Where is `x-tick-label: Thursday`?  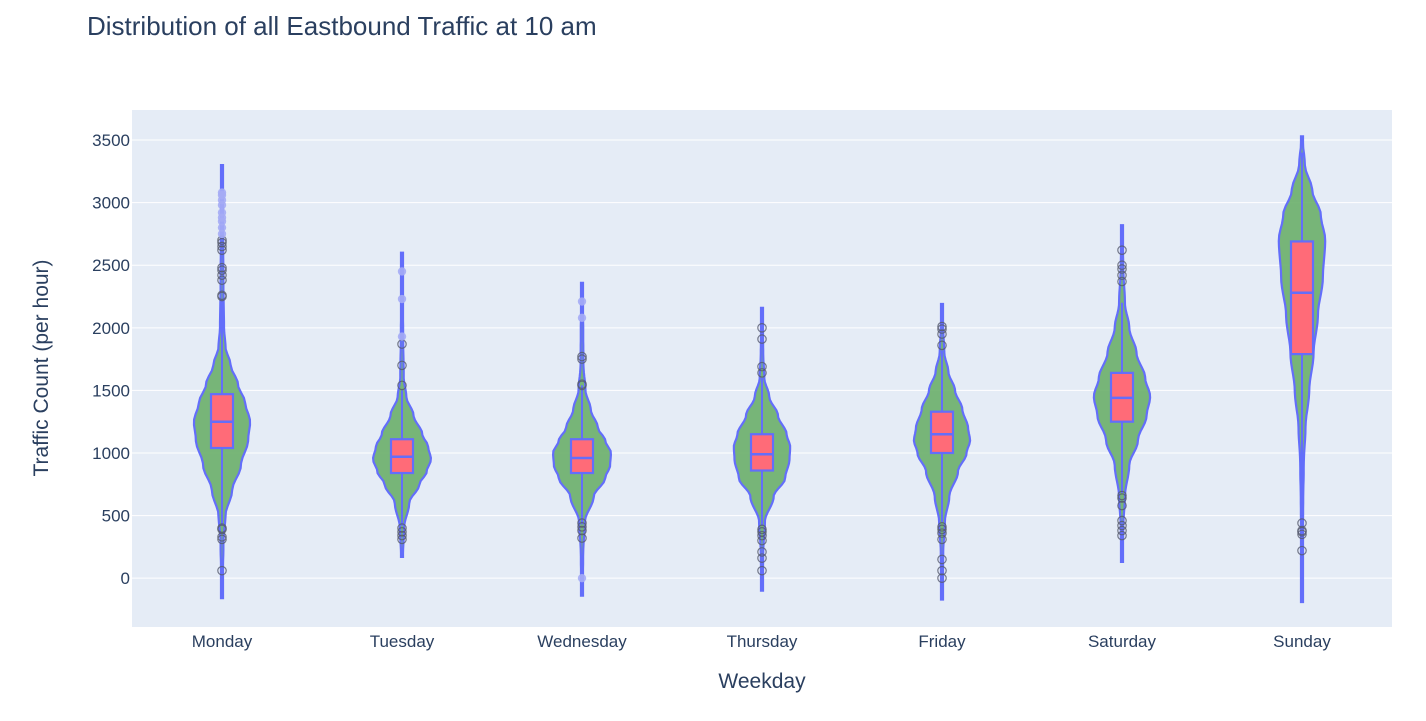
x-tick-label: Thursday is located at coordinates (762, 641).